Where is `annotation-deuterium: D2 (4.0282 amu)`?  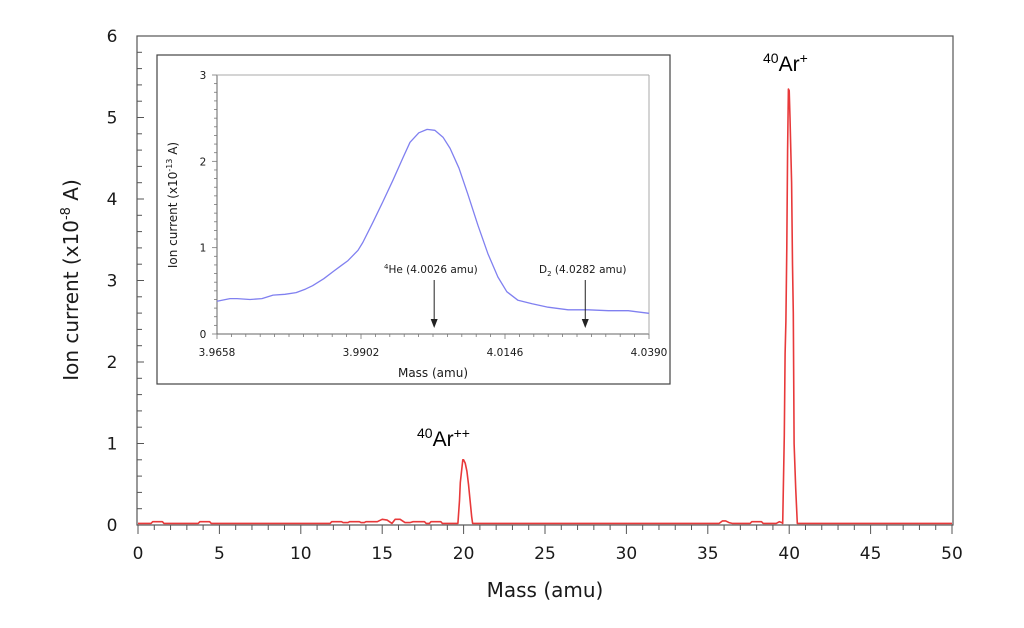 annotation-deuterium: D2 (4.0282 amu) is located at coordinates (583, 271).